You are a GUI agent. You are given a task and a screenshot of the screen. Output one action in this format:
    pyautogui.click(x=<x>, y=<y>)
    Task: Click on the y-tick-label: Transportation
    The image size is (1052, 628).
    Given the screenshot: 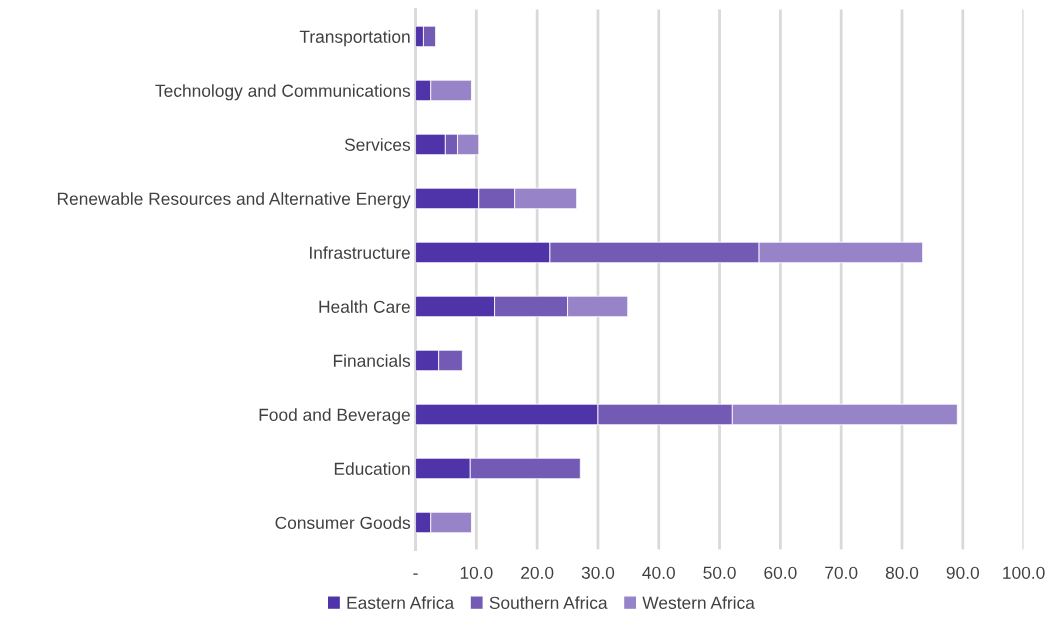 What is the action you would take?
    pyautogui.click(x=354, y=38)
    